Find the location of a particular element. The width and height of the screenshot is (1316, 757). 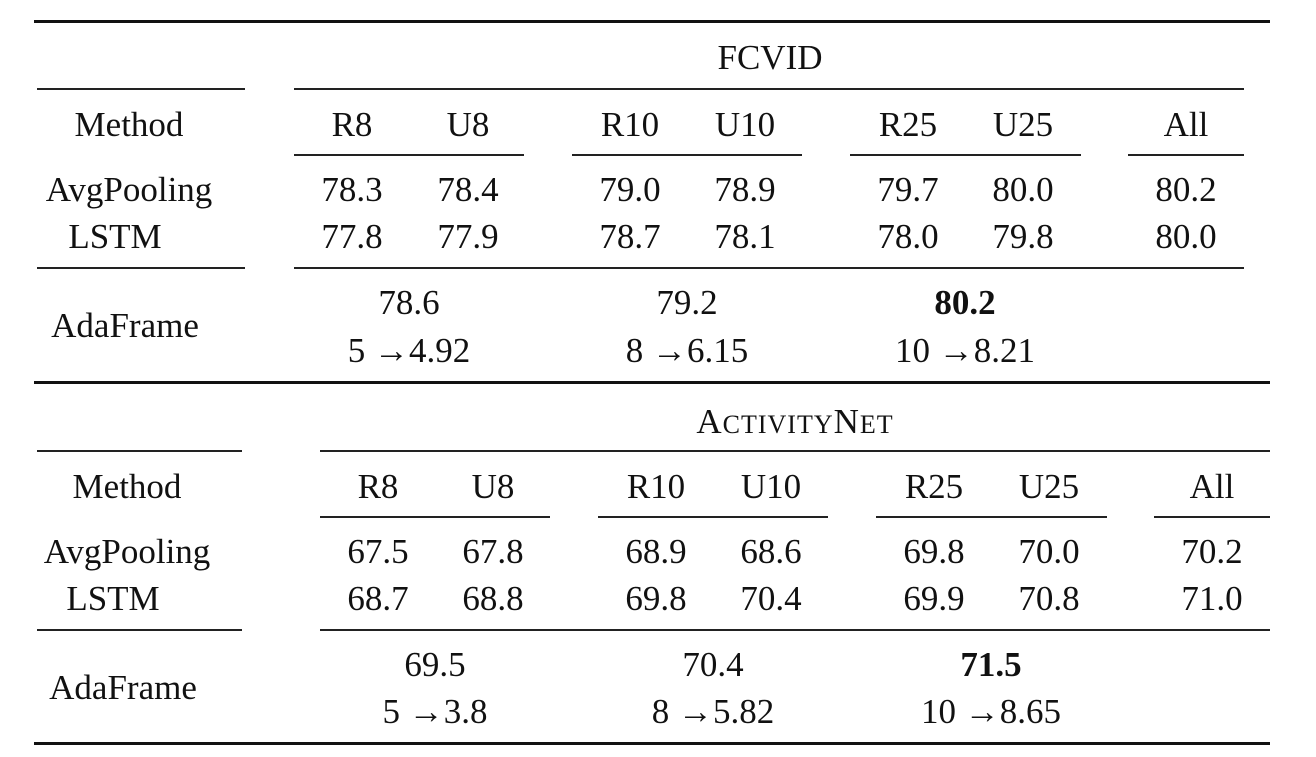

table-cell: 78.9 is located at coordinates (745, 189).